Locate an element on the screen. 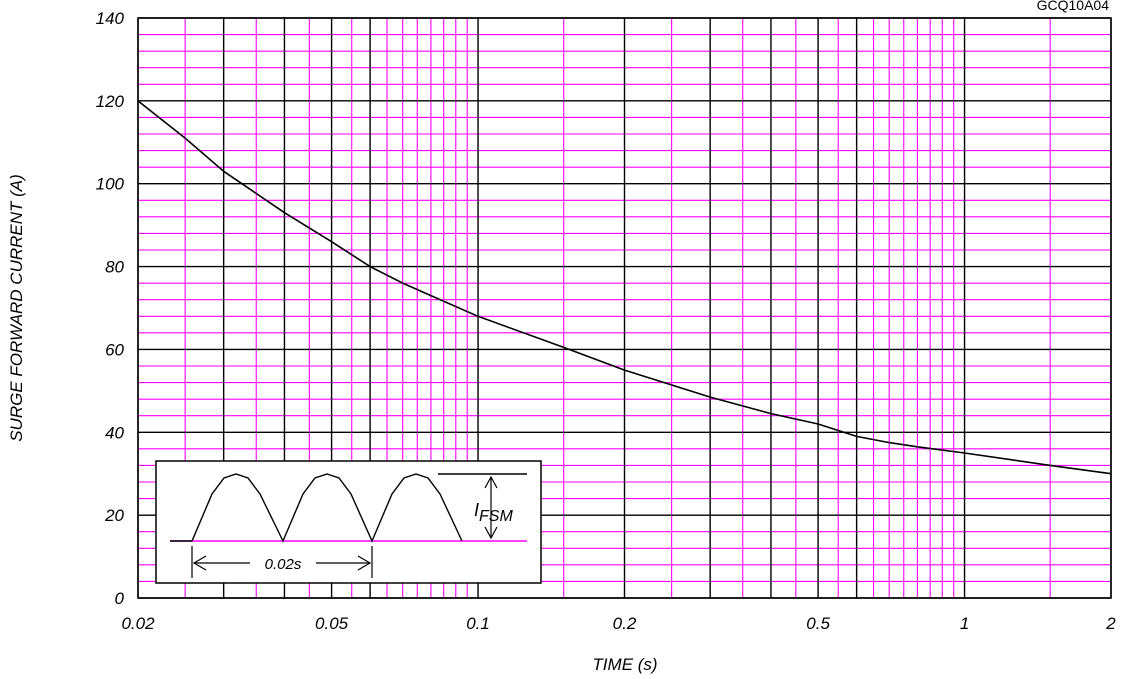  waveform-inset: IFSM 0.02s is located at coordinates (348, 522).